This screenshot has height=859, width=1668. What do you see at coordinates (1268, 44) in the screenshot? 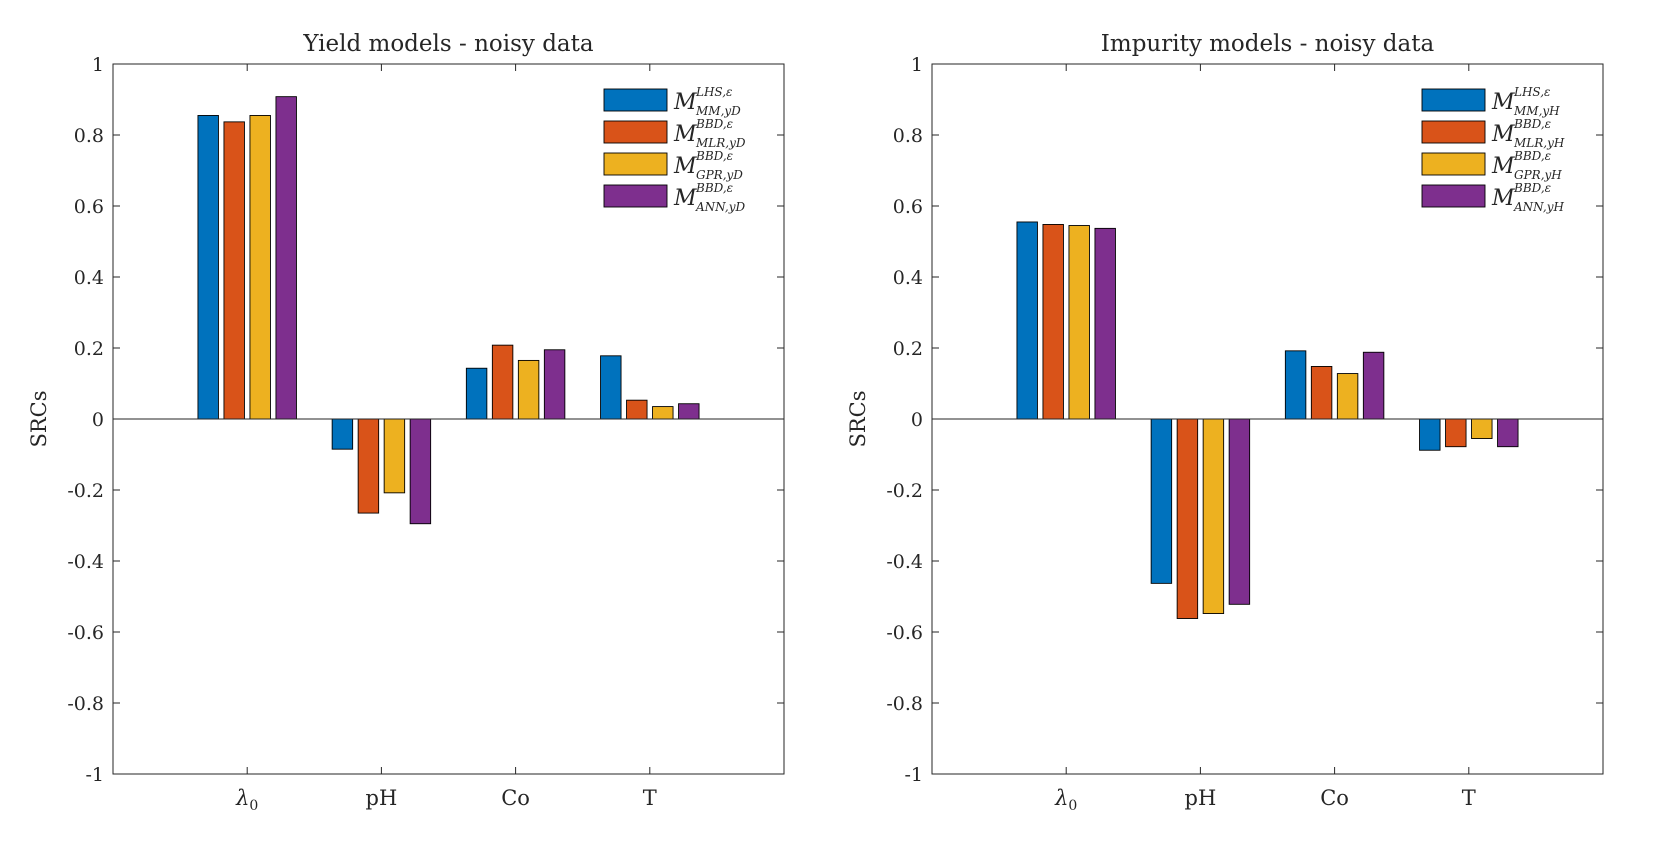
I see `chart-title: Impurity models - noisy data` at bounding box center [1268, 44].